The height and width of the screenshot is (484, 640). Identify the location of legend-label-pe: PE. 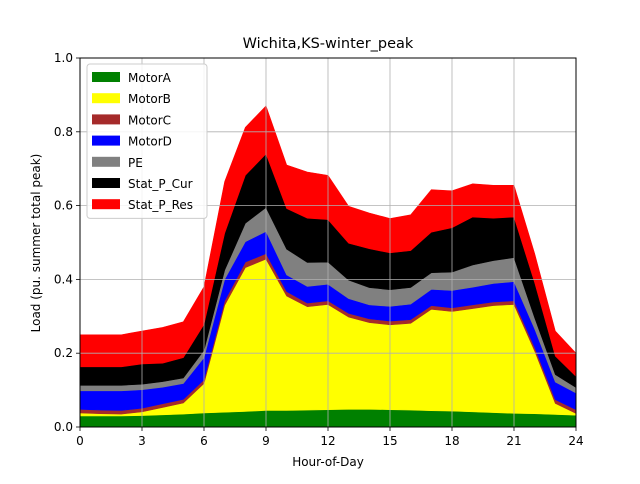
(135, 163).